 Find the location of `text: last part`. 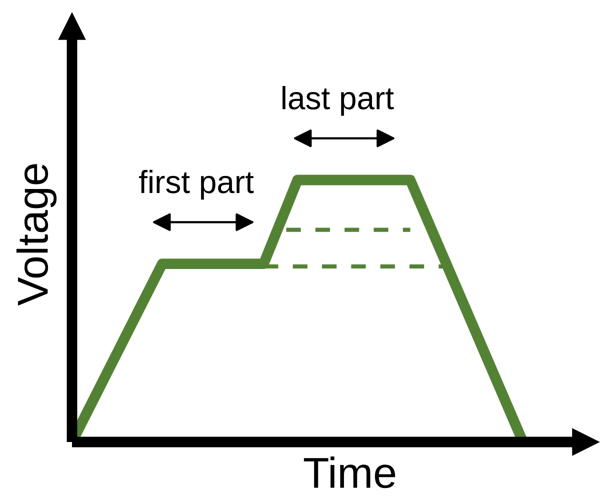

text: last part is located at coordinates (338, 101).